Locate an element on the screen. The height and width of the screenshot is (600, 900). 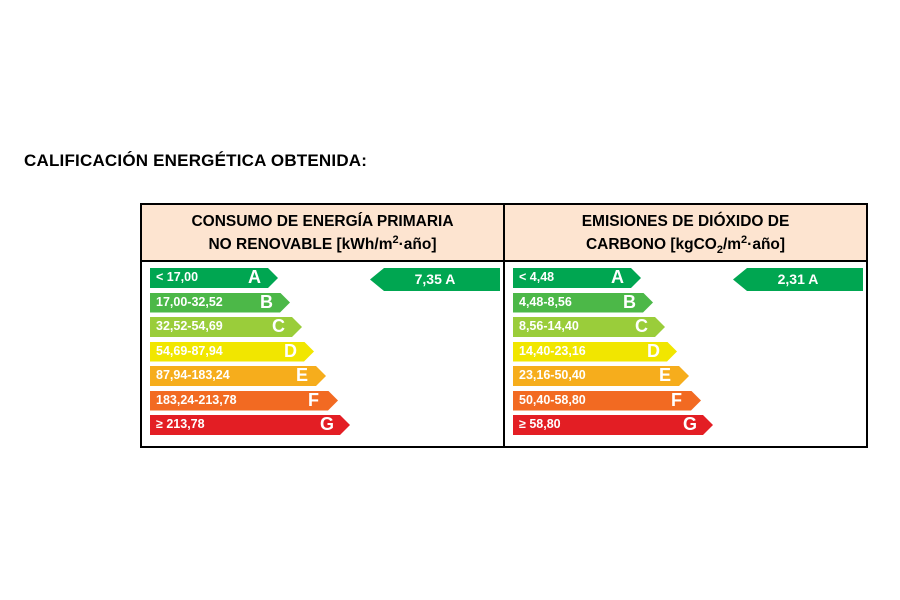
co2-bar-a: < 4,48 A is located at coordinates (577, 278).